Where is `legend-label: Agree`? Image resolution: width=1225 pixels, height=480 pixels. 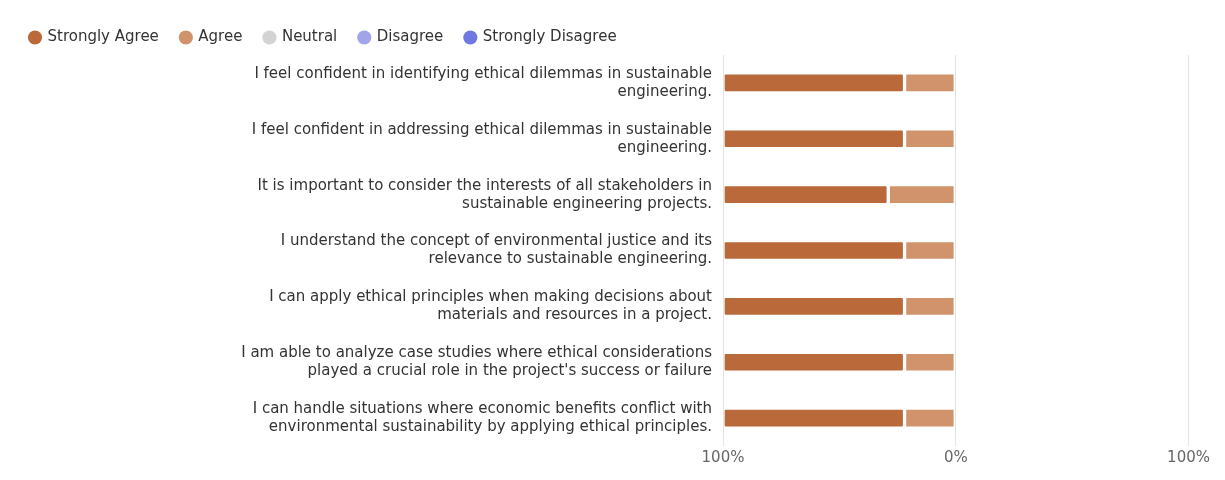
legend-label: Agree is located at coordinates (220, 36).